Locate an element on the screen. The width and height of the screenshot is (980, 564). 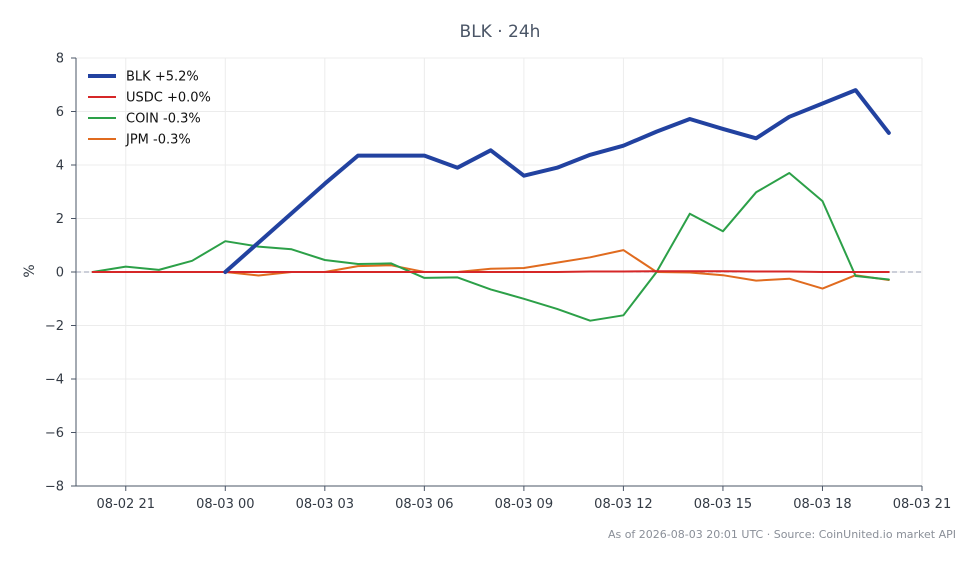
legend-label-usdc: USDC +0.0% is located at coordinates (168, 98).